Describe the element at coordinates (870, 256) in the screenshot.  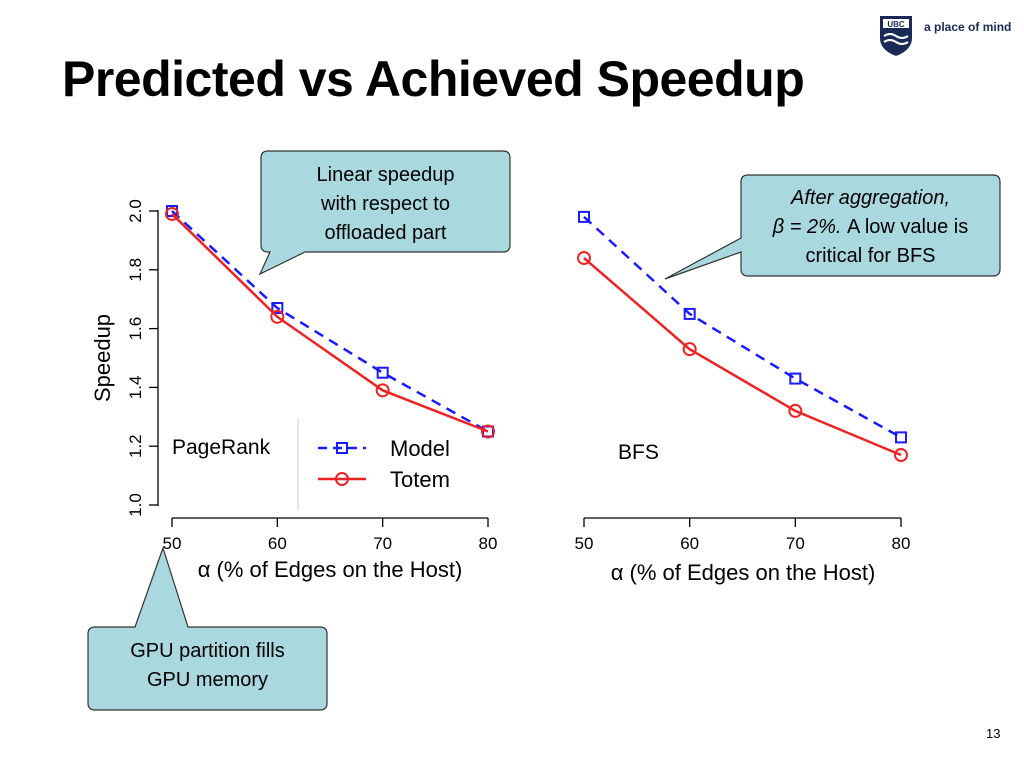
I see `callout-aggregation-line: critical for BFS` at that location.